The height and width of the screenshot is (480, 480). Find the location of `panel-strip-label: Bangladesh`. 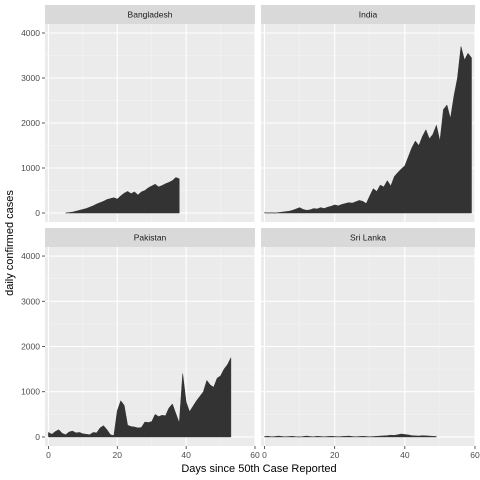

panel-strip-label: Bangladesh is located at coordinates (150, 15).